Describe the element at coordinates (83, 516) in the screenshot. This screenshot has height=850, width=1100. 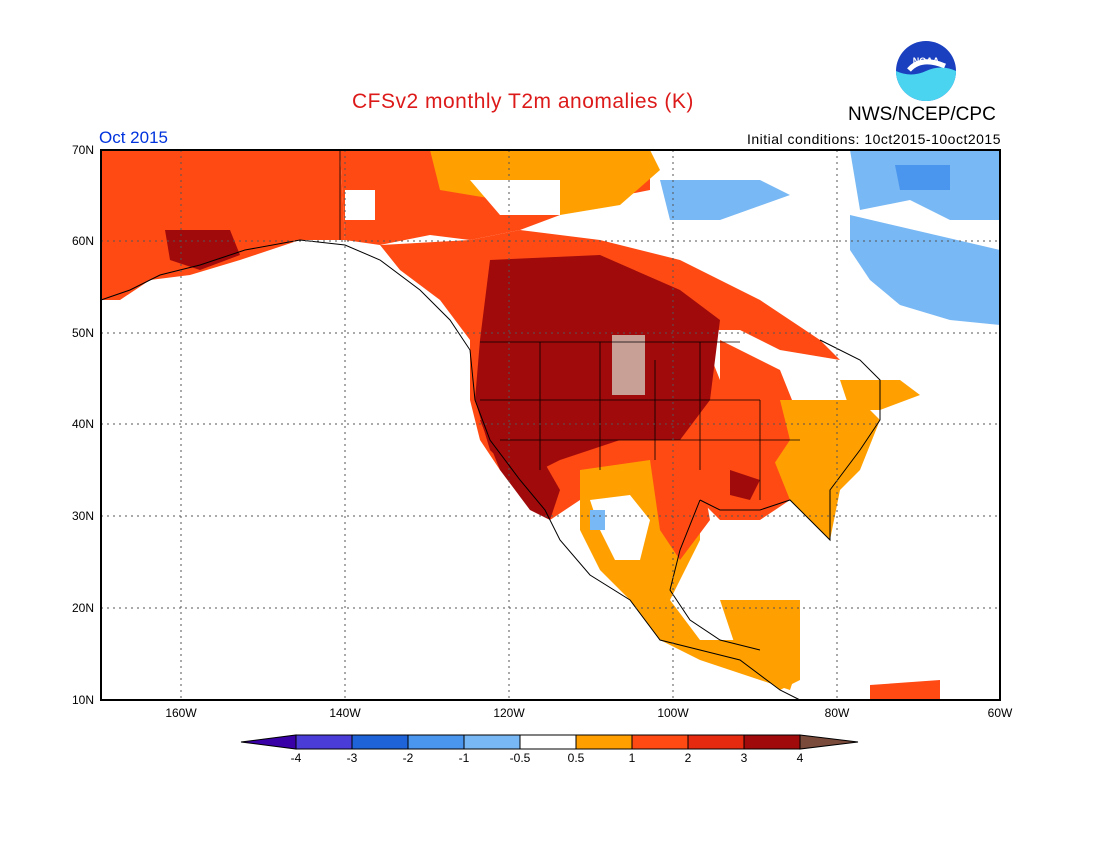
I see `lat-label: 30N` at that location.